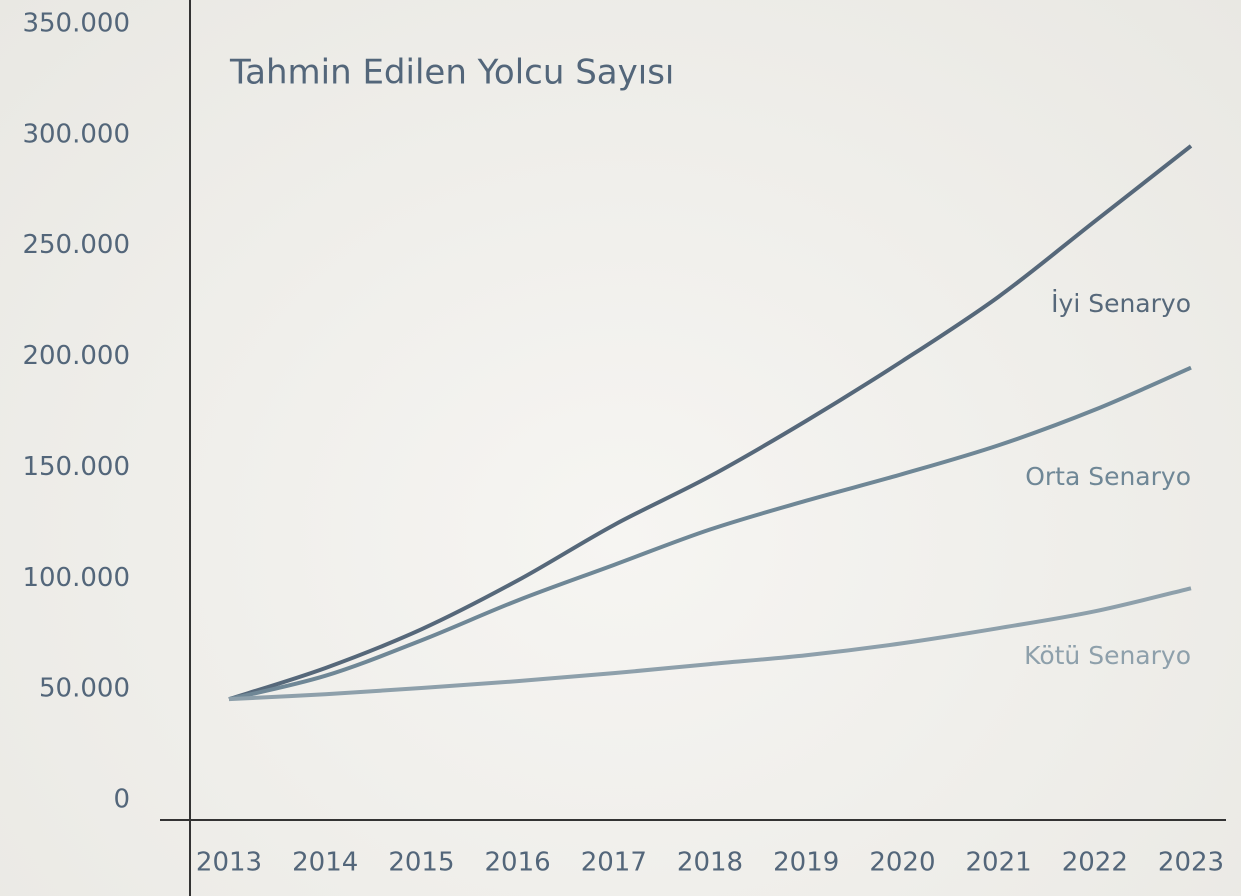  Describe the element at coordinates (710, 644) in the screenshot. I see `series-line` at that location.